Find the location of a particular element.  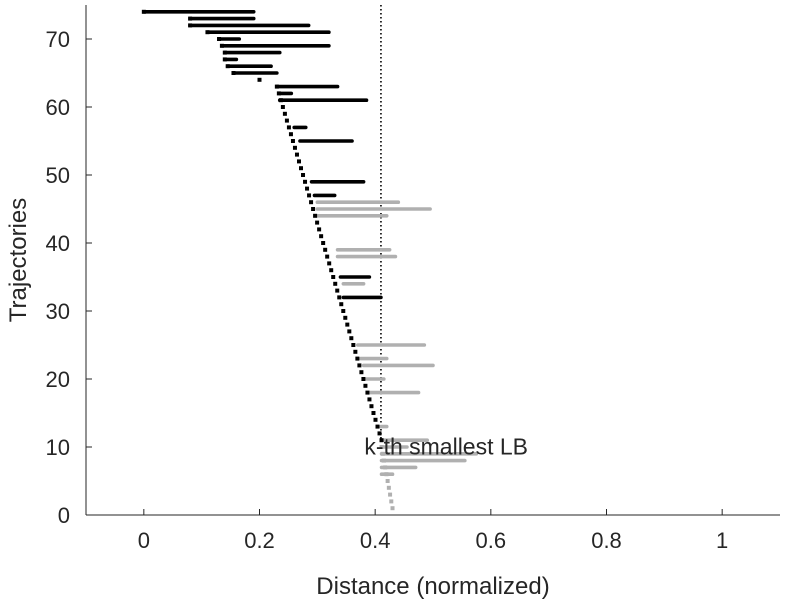

x-tick-label: 0 is located at coordinates (144, 540).